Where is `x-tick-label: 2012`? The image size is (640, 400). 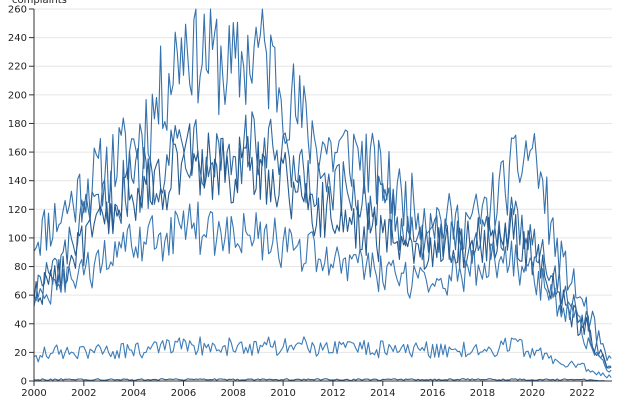
x-tick-label: 2012 is located at coordinates (332, 393).